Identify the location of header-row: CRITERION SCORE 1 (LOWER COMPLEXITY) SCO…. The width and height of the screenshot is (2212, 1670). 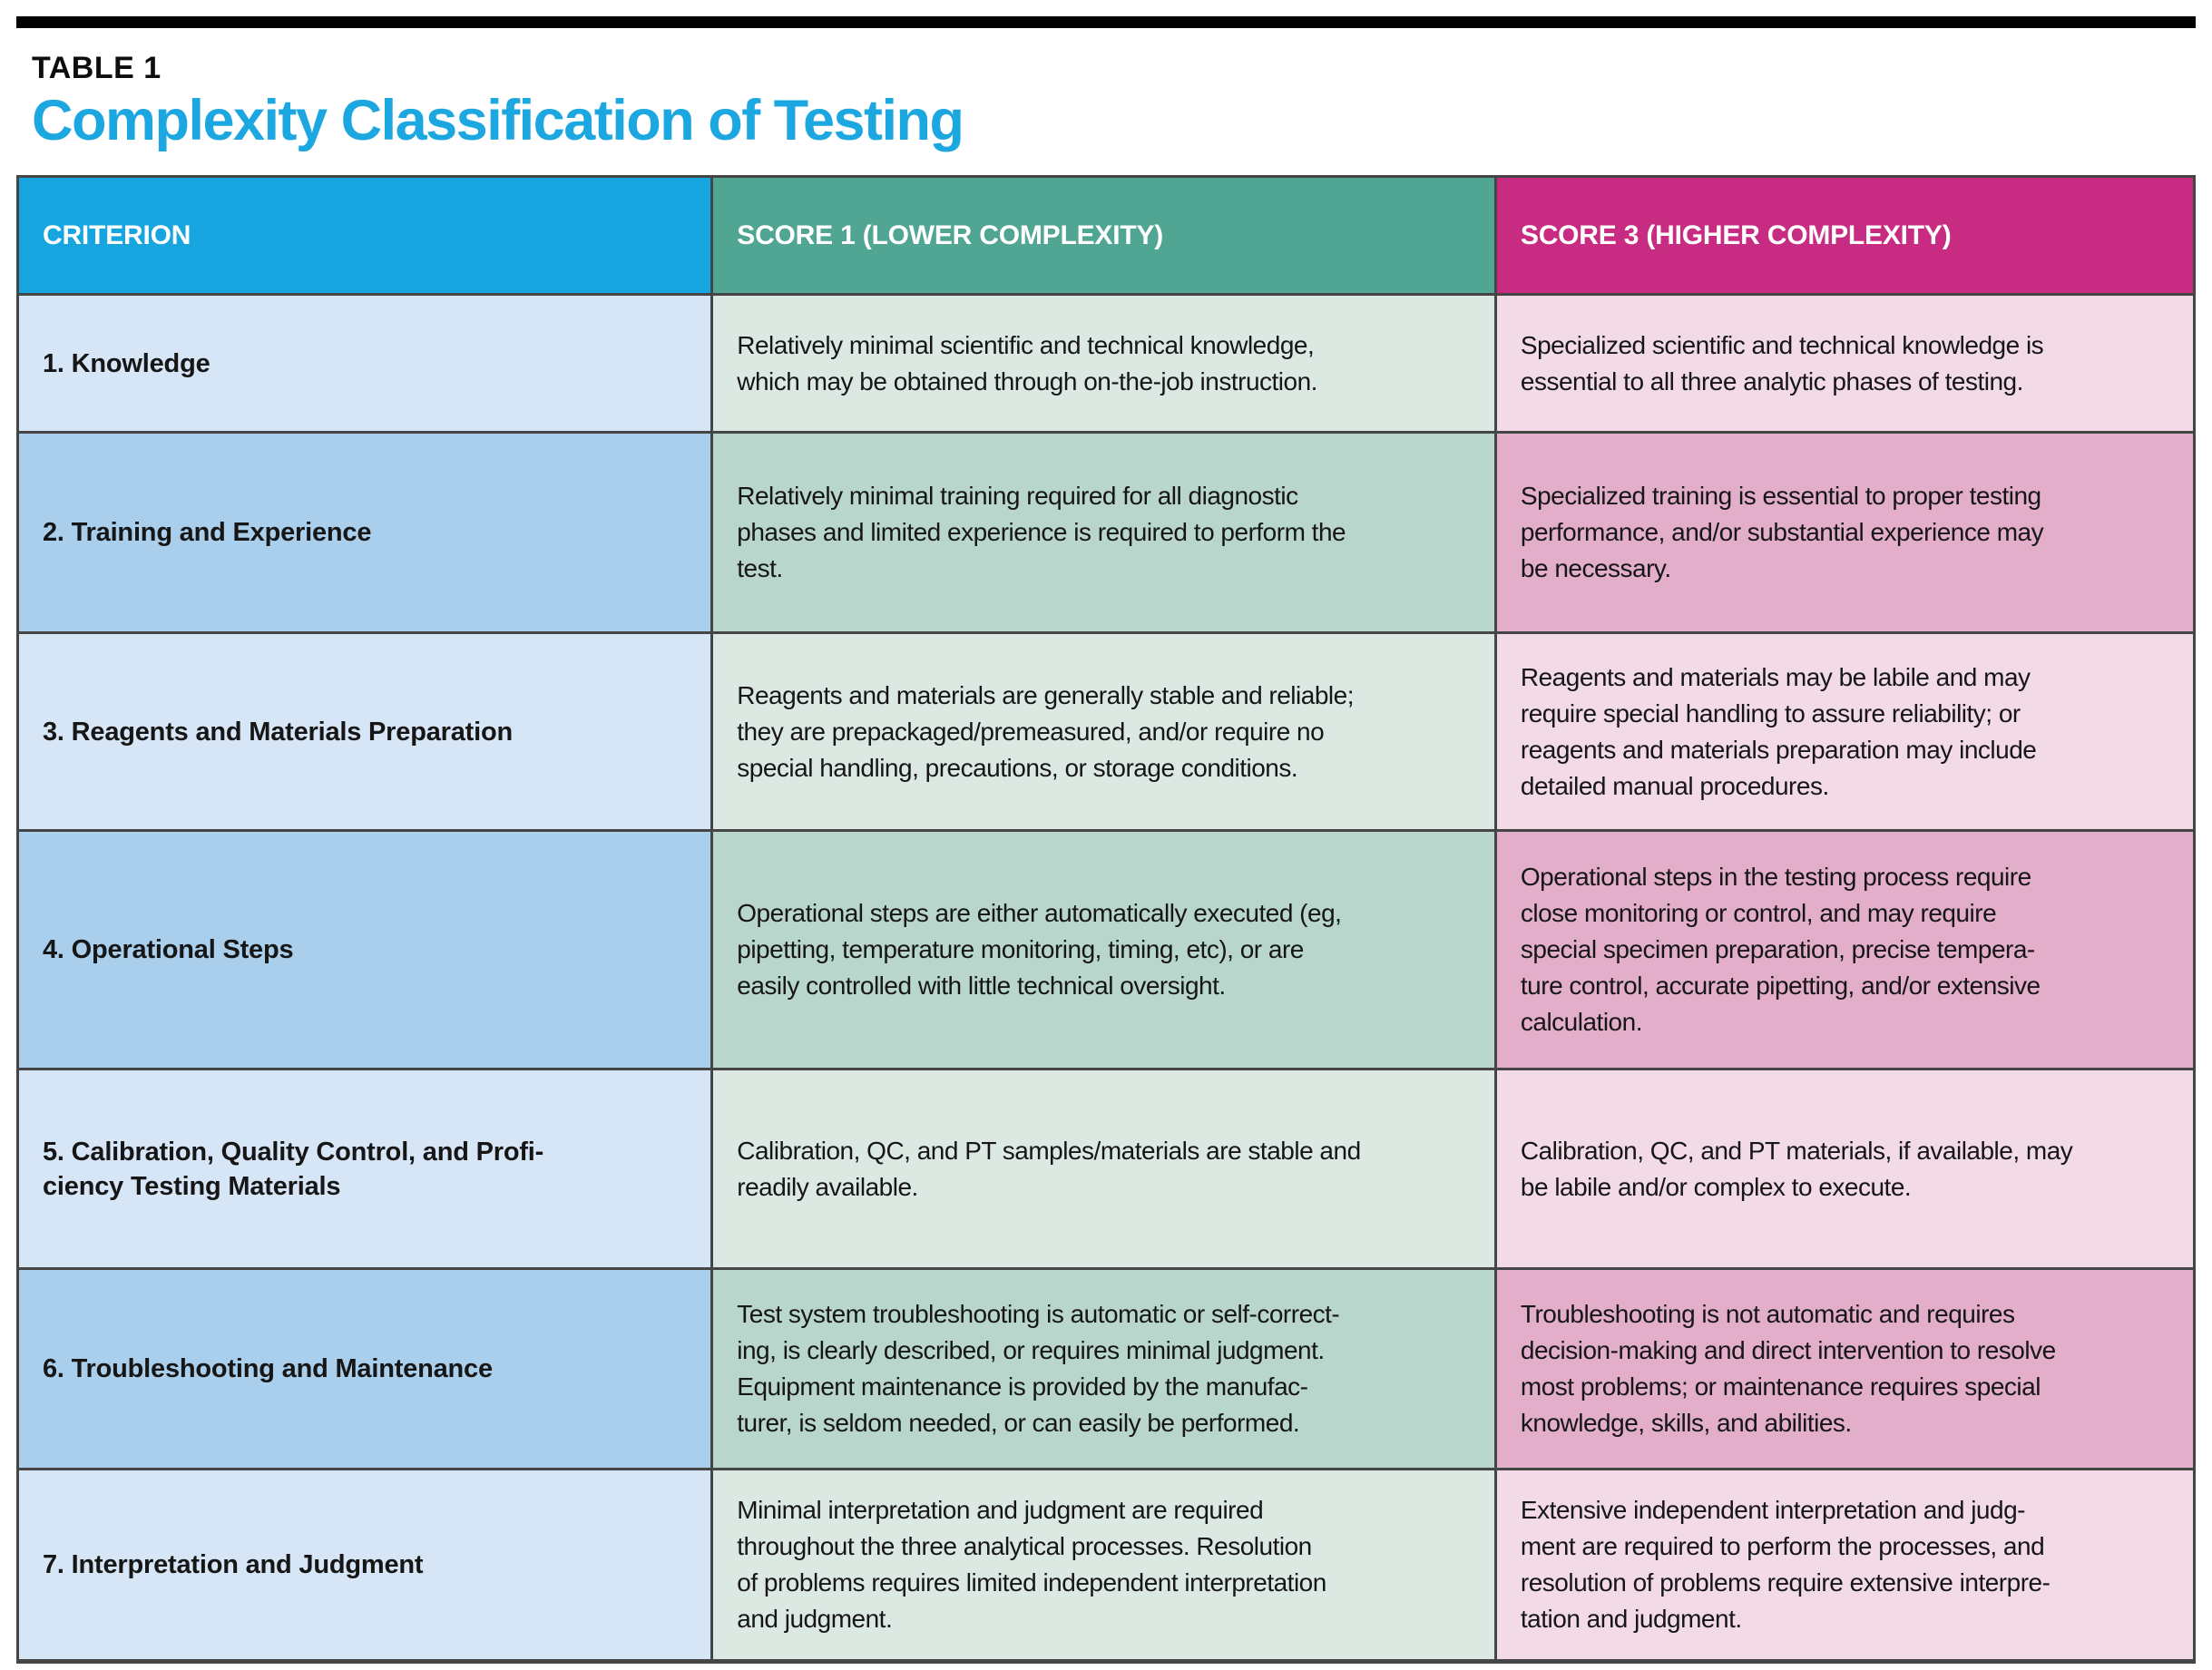
(1106, 235).